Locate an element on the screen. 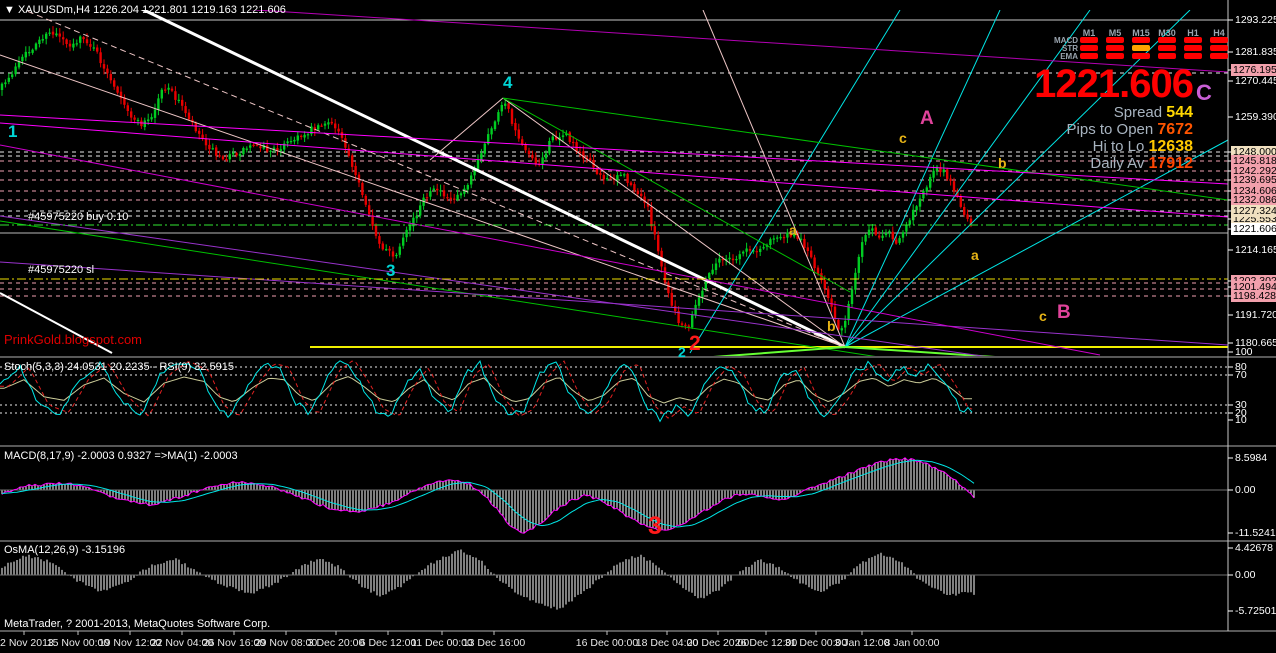 This screenshot has height=653, width=1276. price-axis-label: 1180.665 is located at coordinates (1255, 343).